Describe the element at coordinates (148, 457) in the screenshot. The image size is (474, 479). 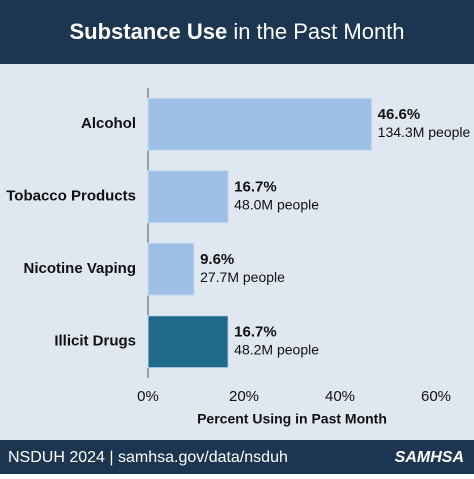
I see `footer-text: NSDUH 2024 | samhsa.gov/data/nsduh` at that location.